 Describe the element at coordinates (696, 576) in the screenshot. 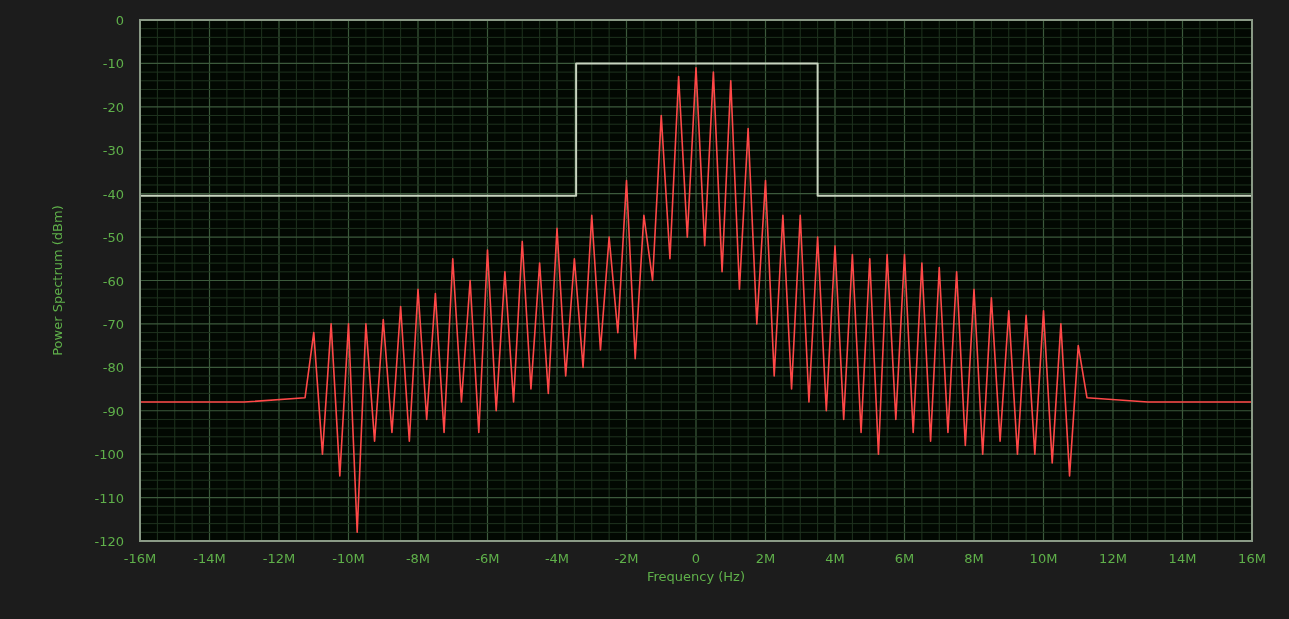

I see `x-axis-title: Frequency (Hz)` at that location.